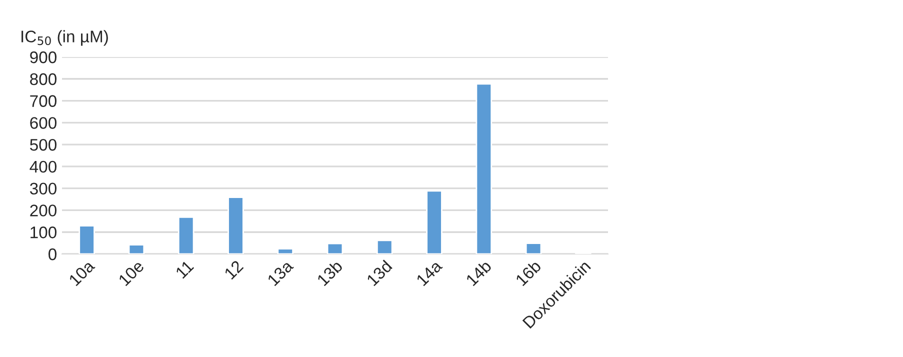 The image size is (903, 357). Describe the element at coordinates (379, 273) in the screenshot. I see `x-tick-label: 13d` at that location.